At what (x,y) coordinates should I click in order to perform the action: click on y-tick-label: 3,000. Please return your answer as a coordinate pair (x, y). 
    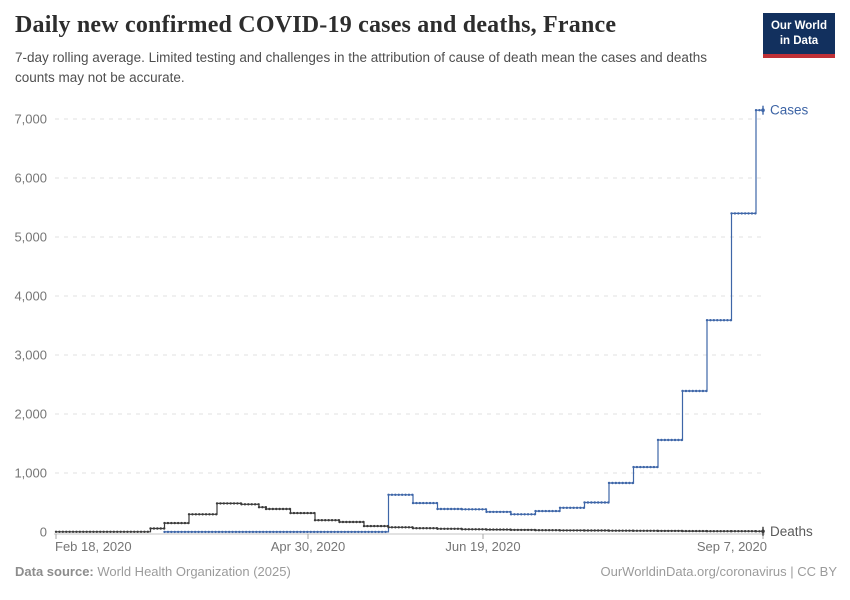
    Looking at the image, I should click on (30, 355).